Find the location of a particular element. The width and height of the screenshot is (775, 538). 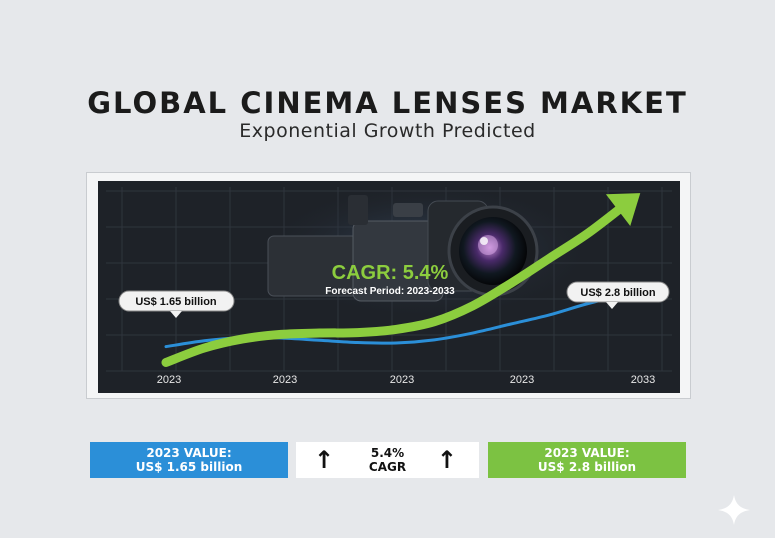

page-title: GLOBAL CINEMA LENSES MARKET is located at coordinates (387, 103).